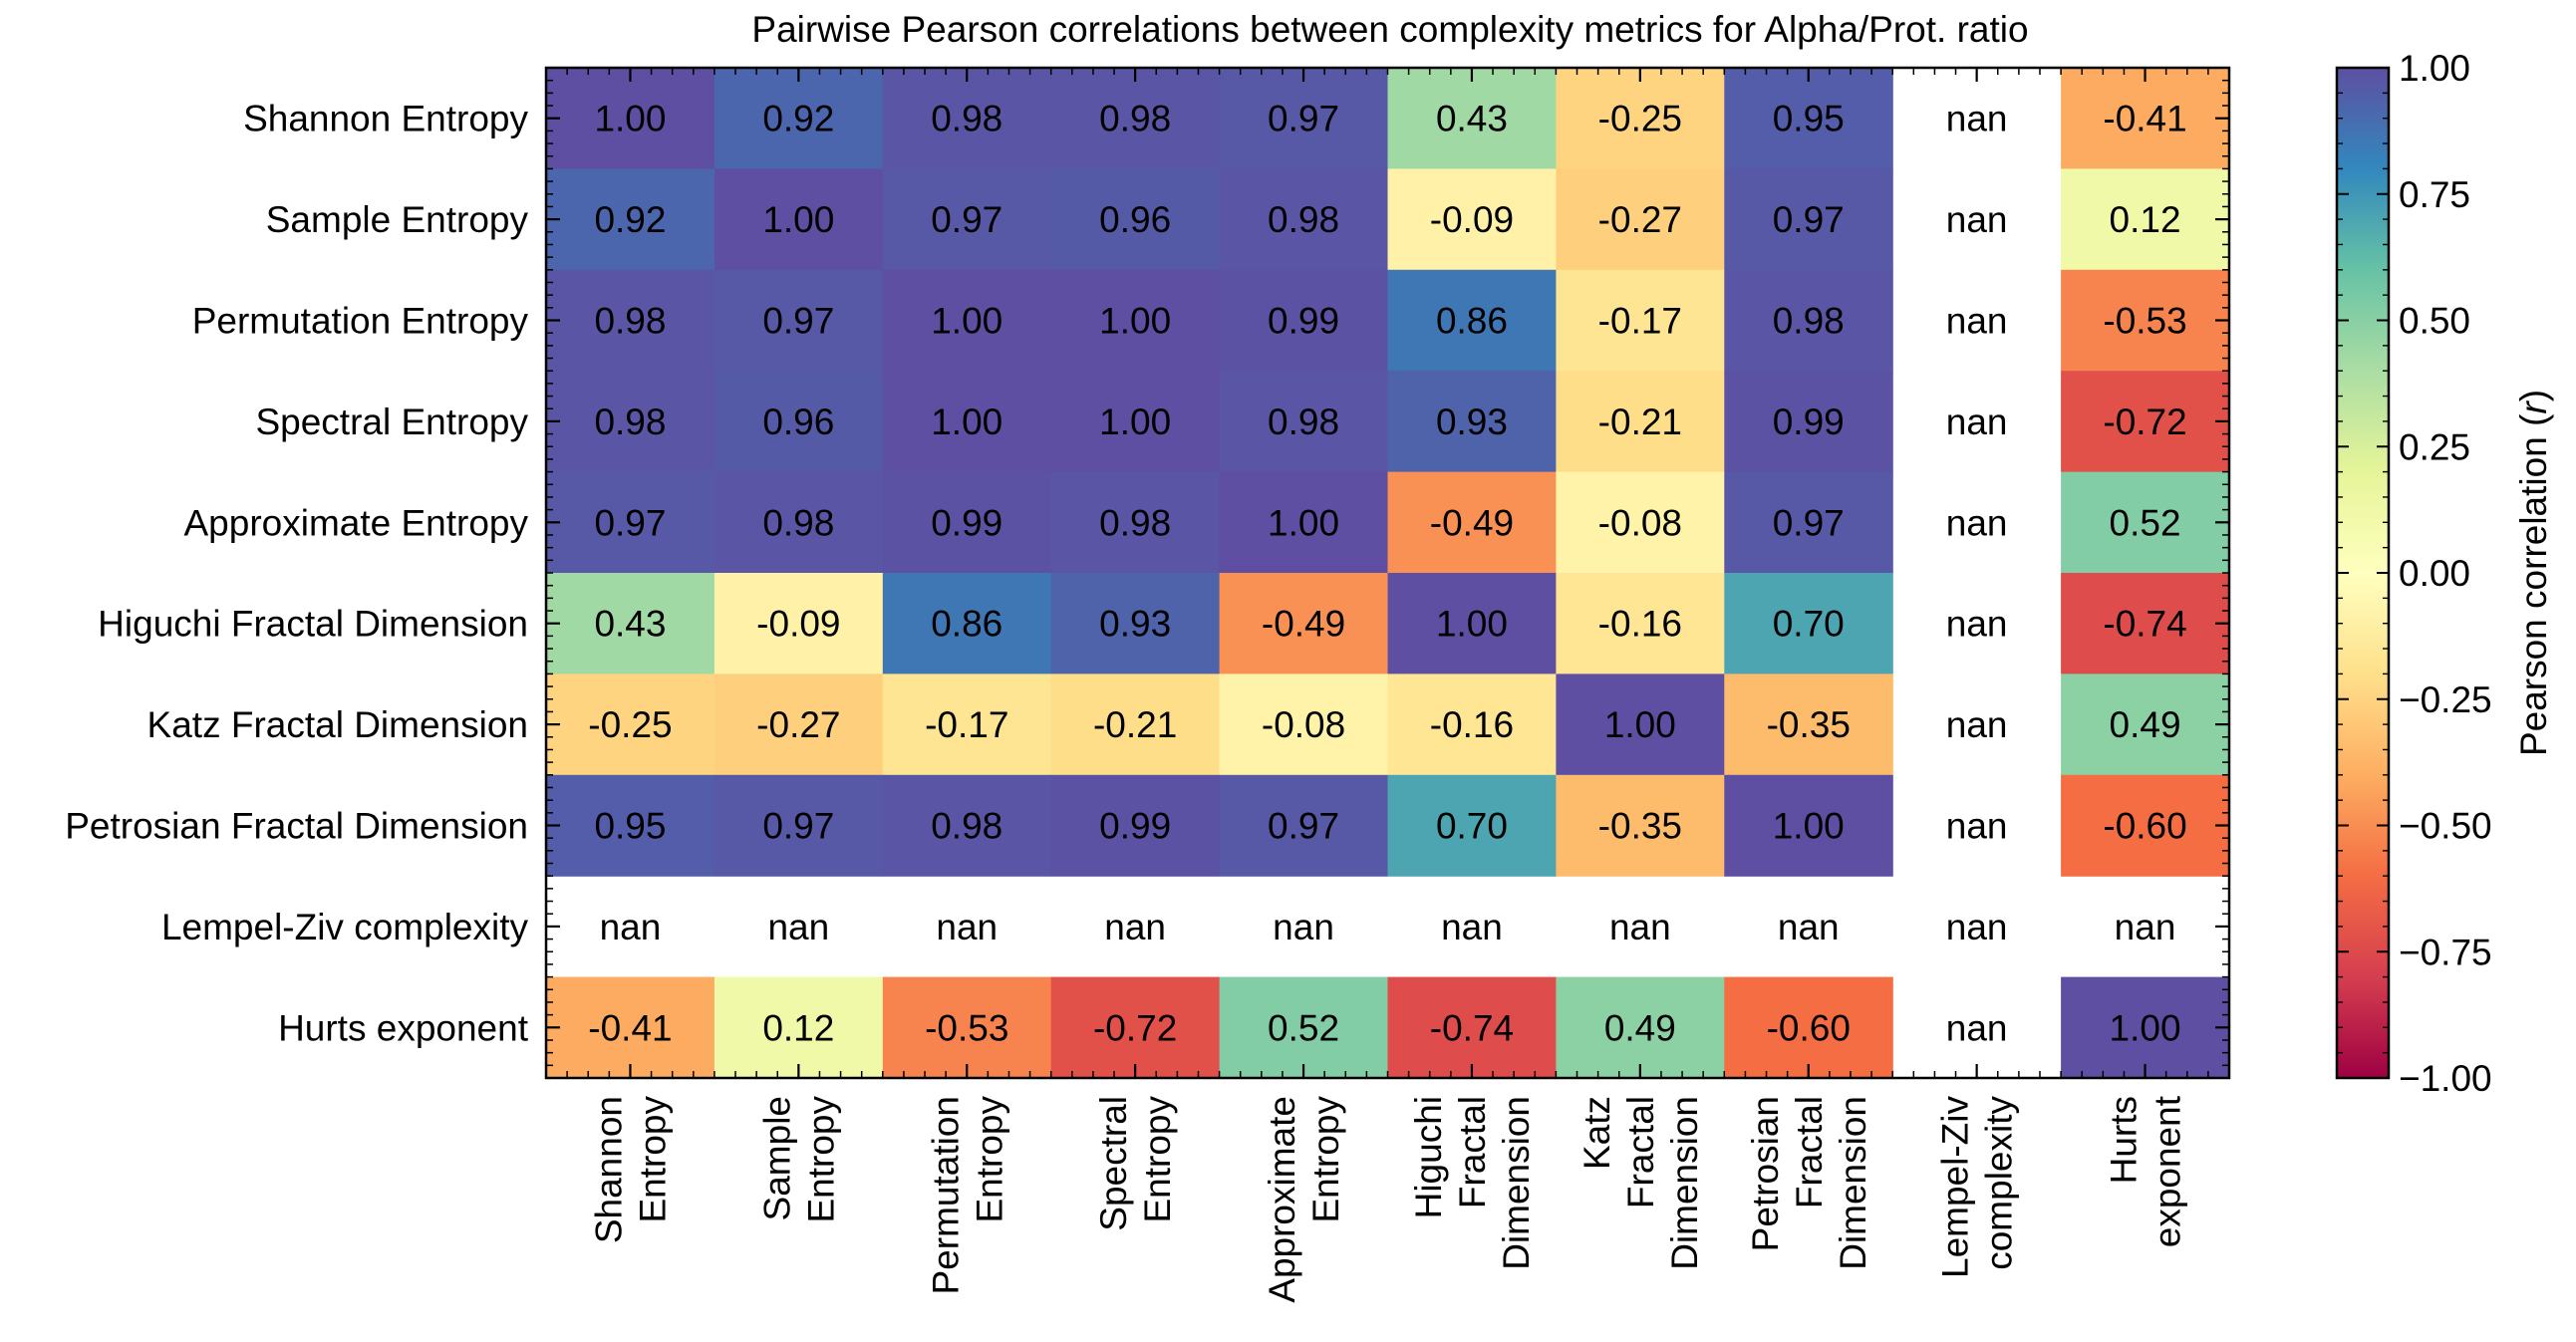 The height and width of the screenshot is (1342, 2576). I want to click on heatmap-cell-label: -0.74, so click(2144, 625).